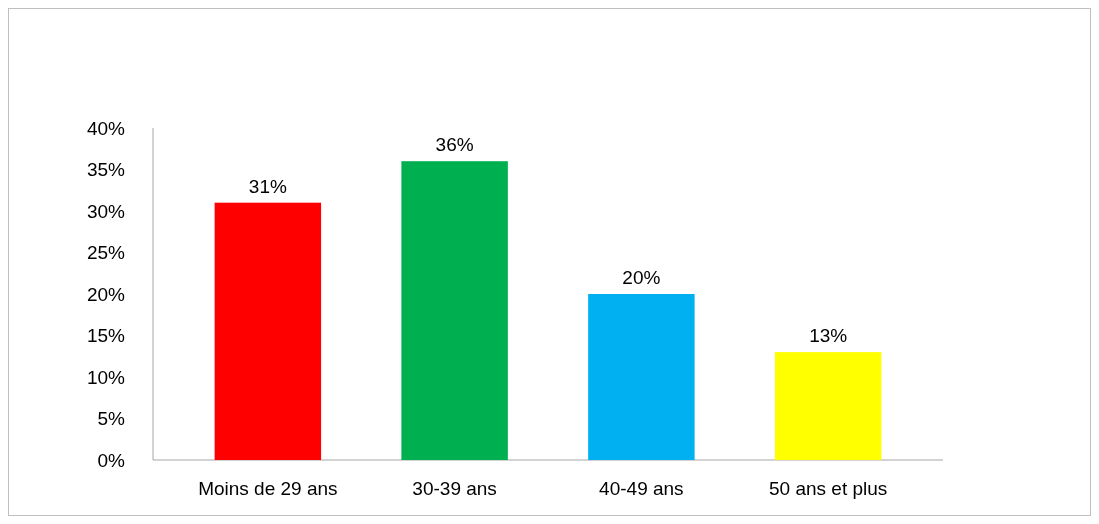  I want to click on y-tick-label: 15%, so click(106, 336).